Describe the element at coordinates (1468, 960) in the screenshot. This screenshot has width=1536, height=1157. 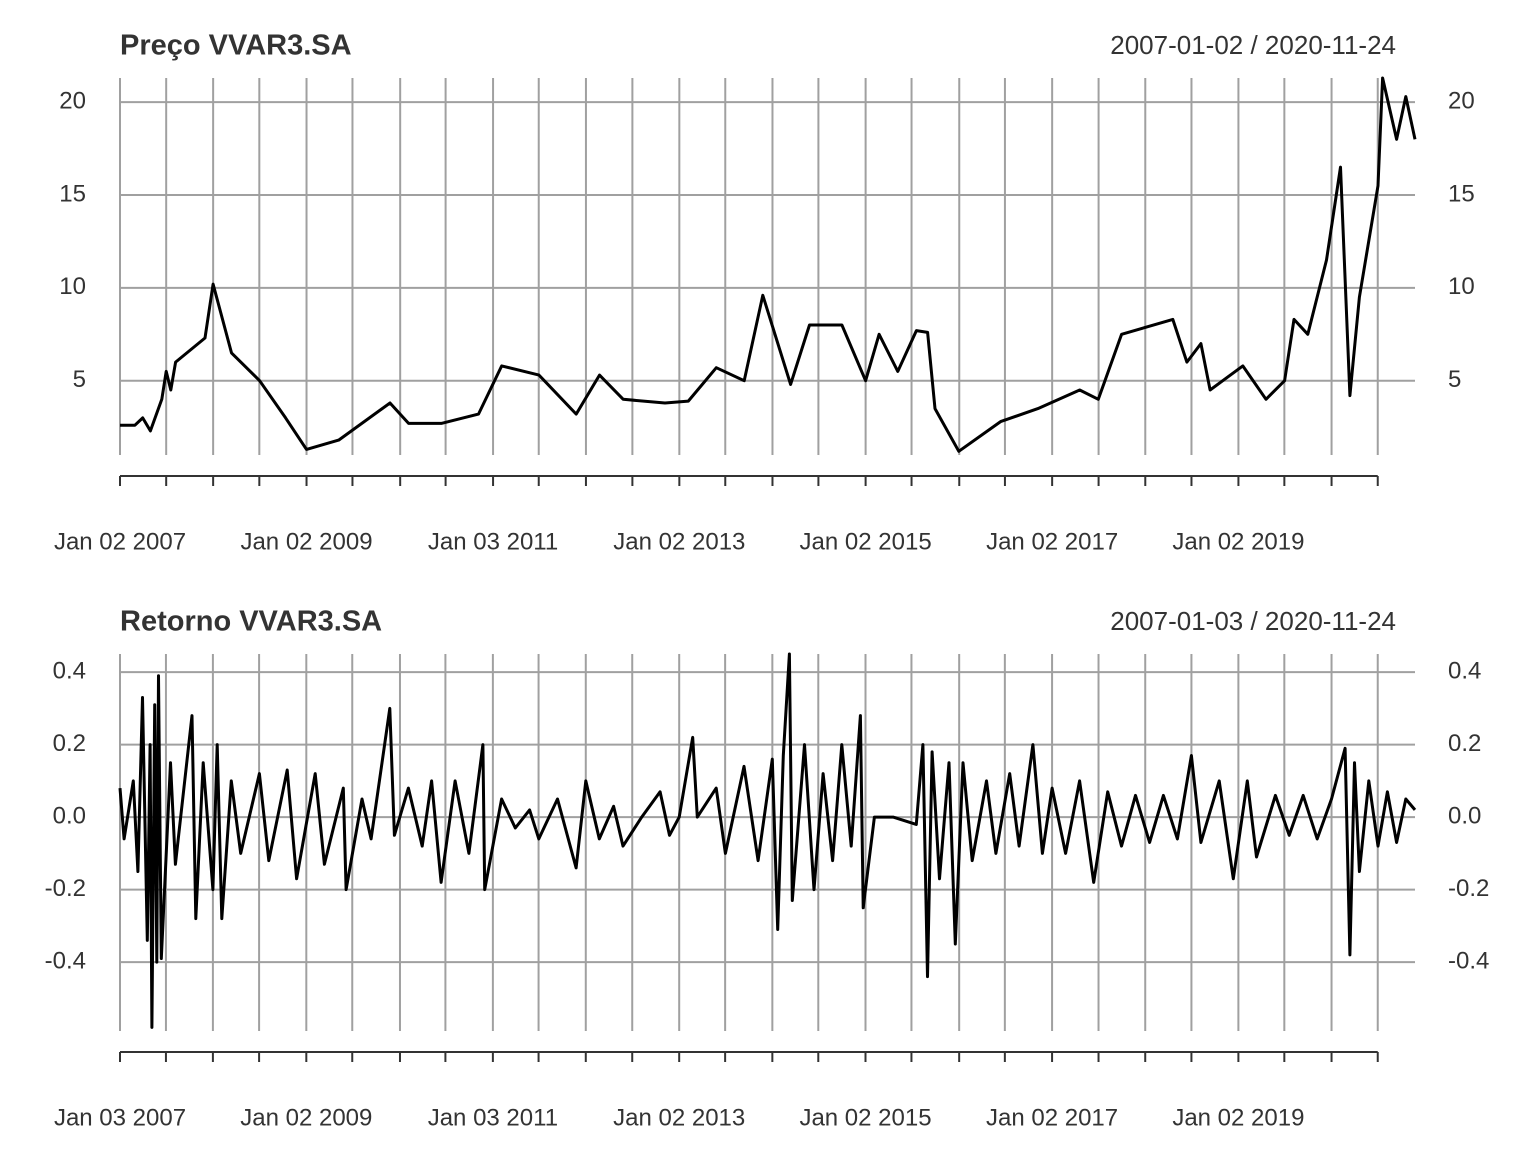
I see `y-tick-label-right: -0.4` at that location.